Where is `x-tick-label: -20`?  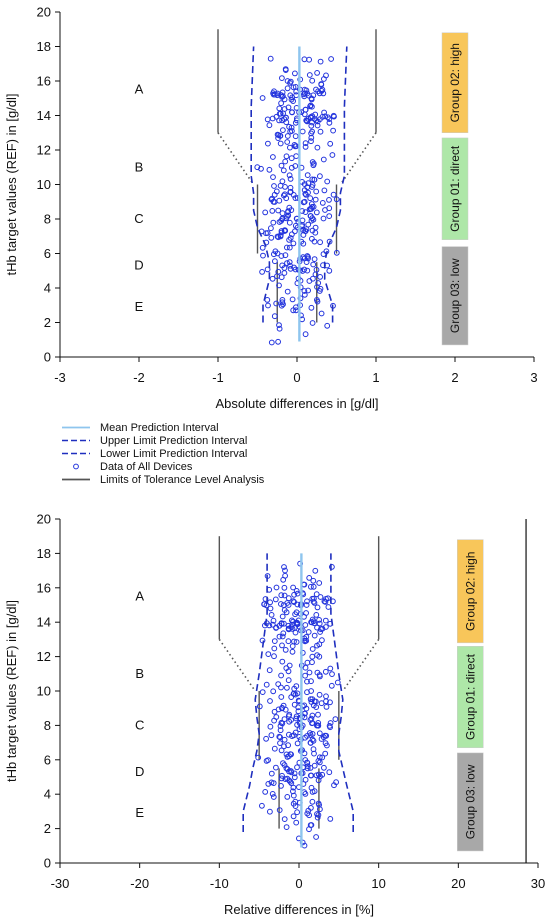 x-tick-label: -20 is located at coordinates (139, 883).